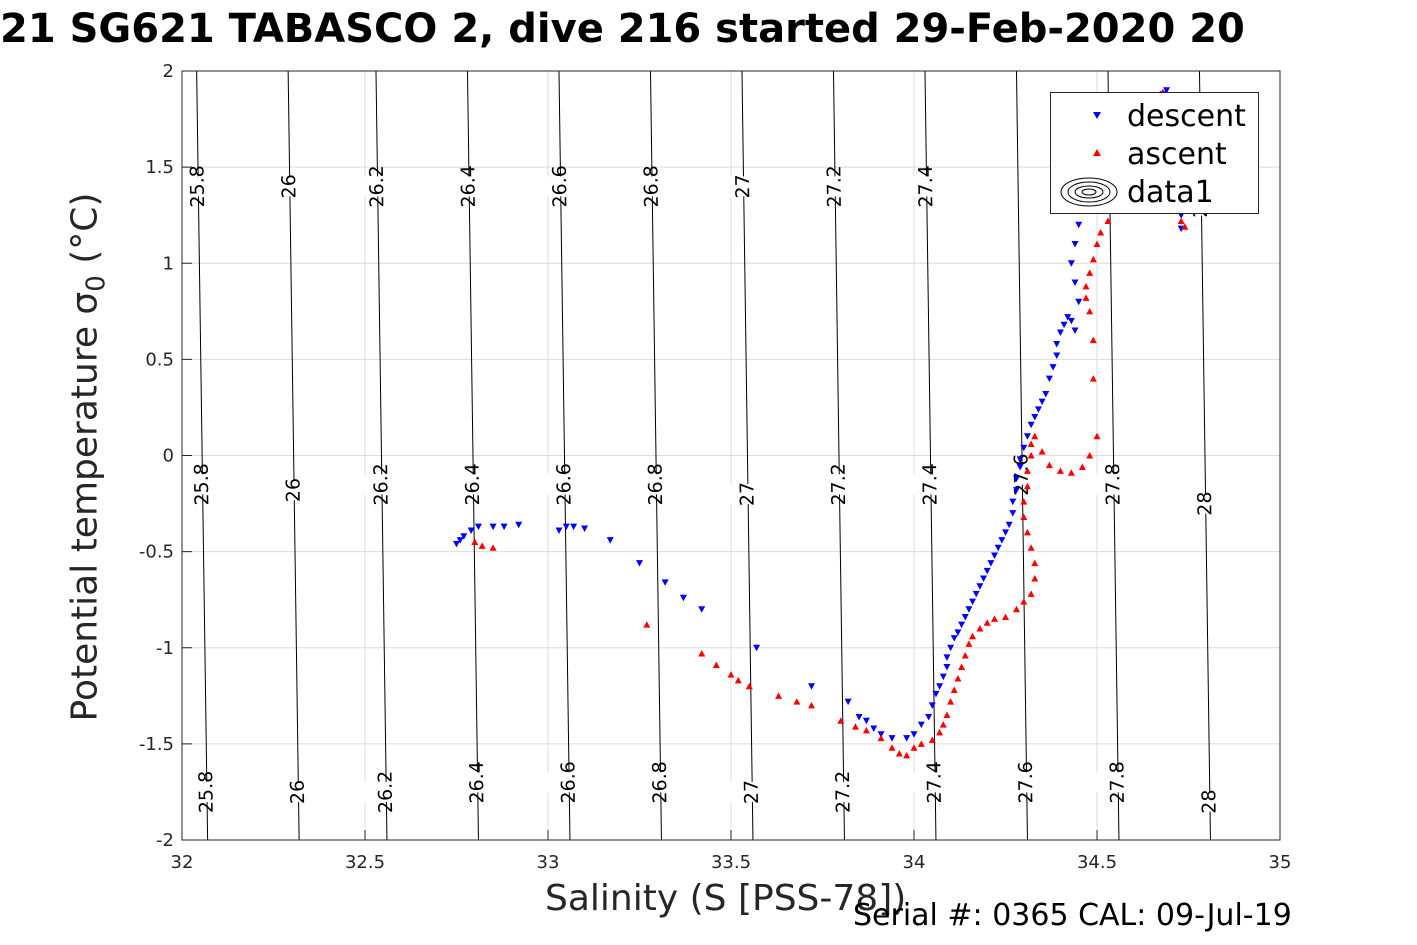 The image size is (1417, 945). Describe the element at coordinates (1026, 782) in the screenshot. I see `contour-label: 27.6` at that location.